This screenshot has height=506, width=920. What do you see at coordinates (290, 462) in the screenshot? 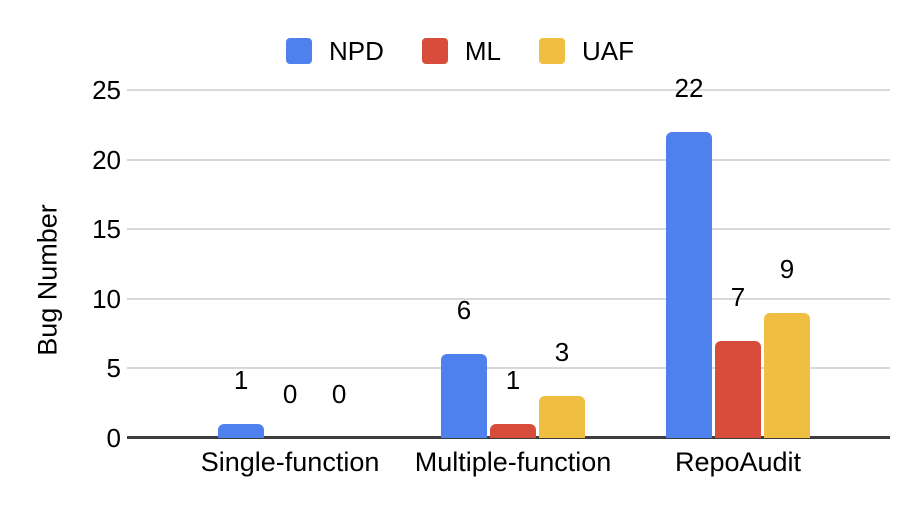
I see `category-label-1: Single-function` at bounding box center [290, 462].